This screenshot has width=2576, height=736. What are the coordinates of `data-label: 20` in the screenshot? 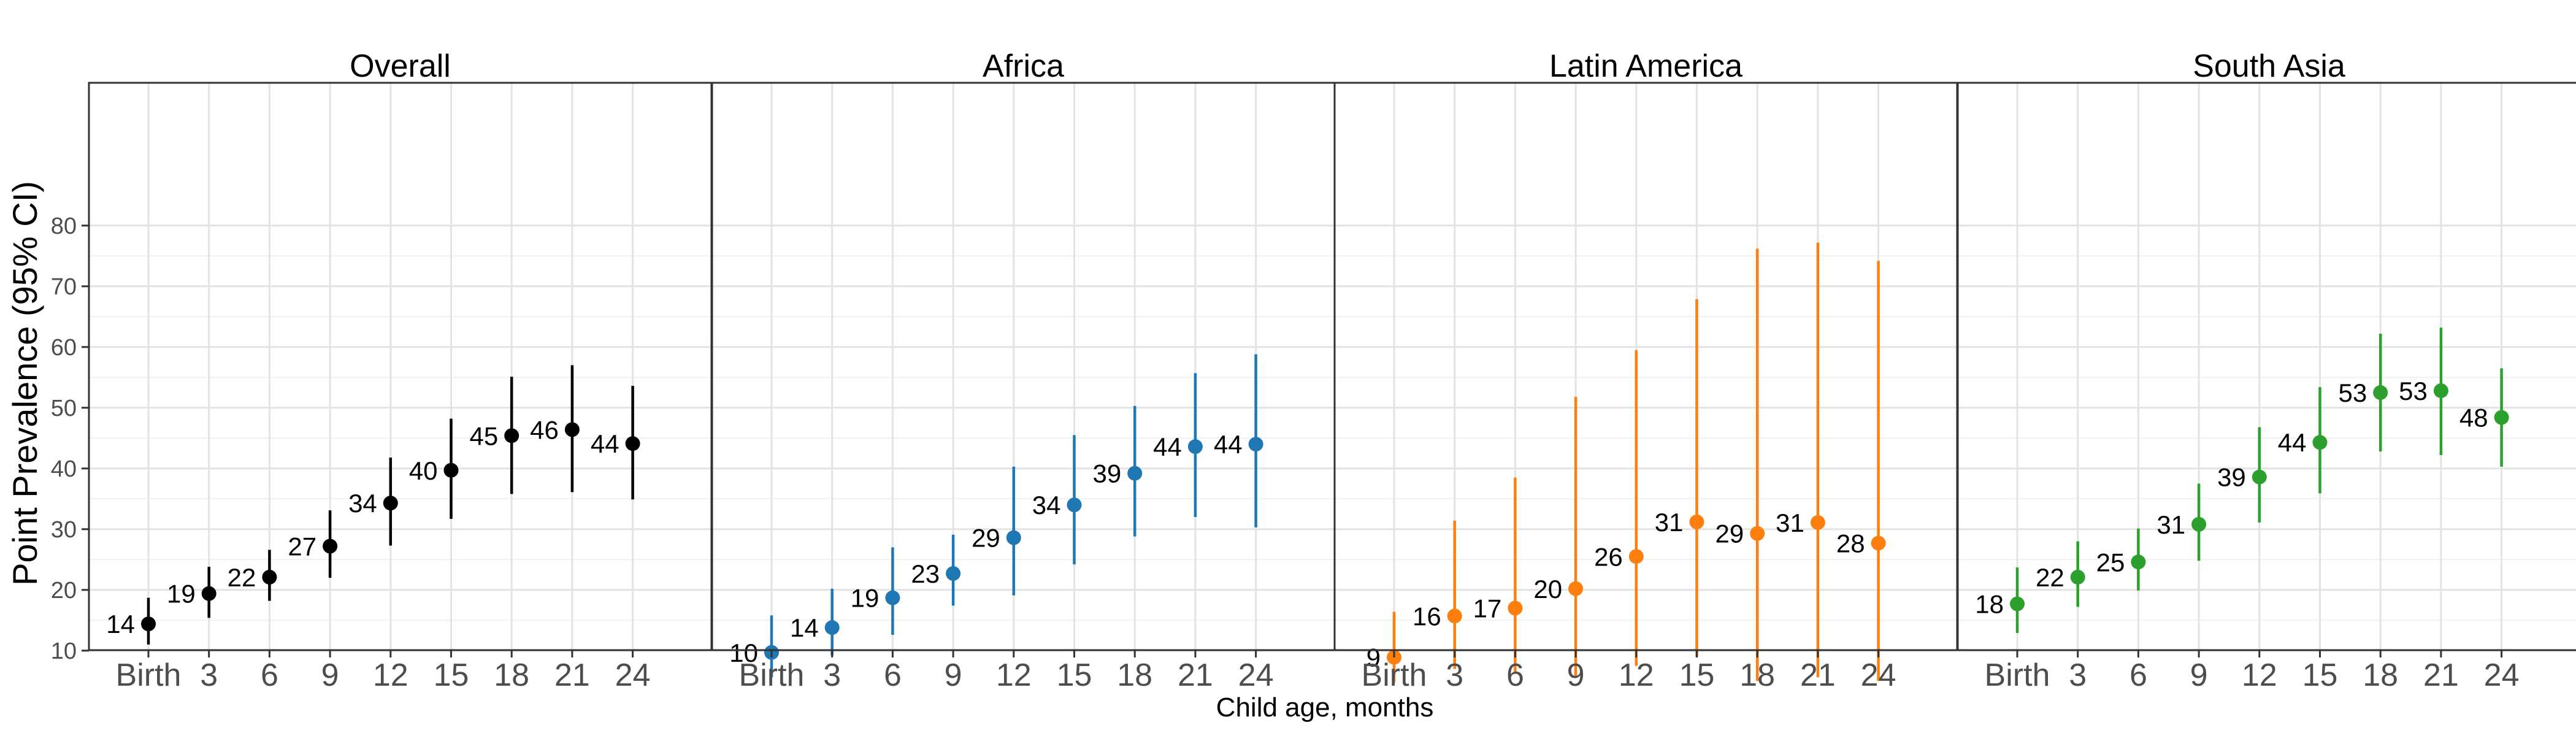 It's located at (1547, 589).